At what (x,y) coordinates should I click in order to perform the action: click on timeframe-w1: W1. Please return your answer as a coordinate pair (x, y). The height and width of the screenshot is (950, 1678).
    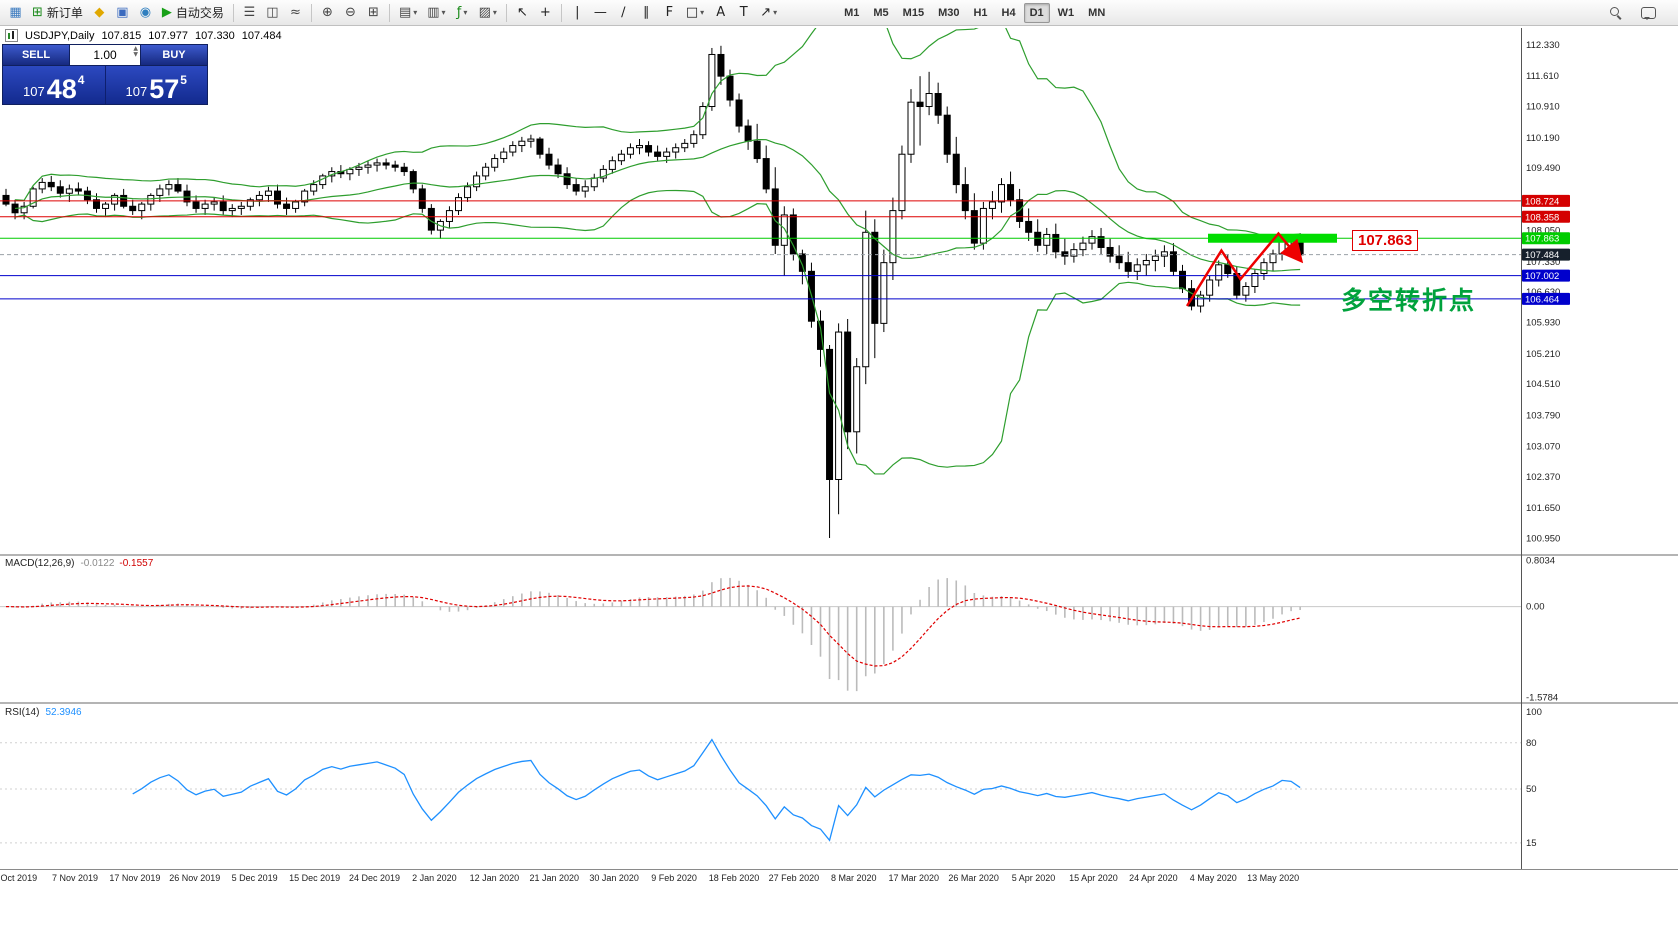
    Looking at the image, I should click on (1066, 13).